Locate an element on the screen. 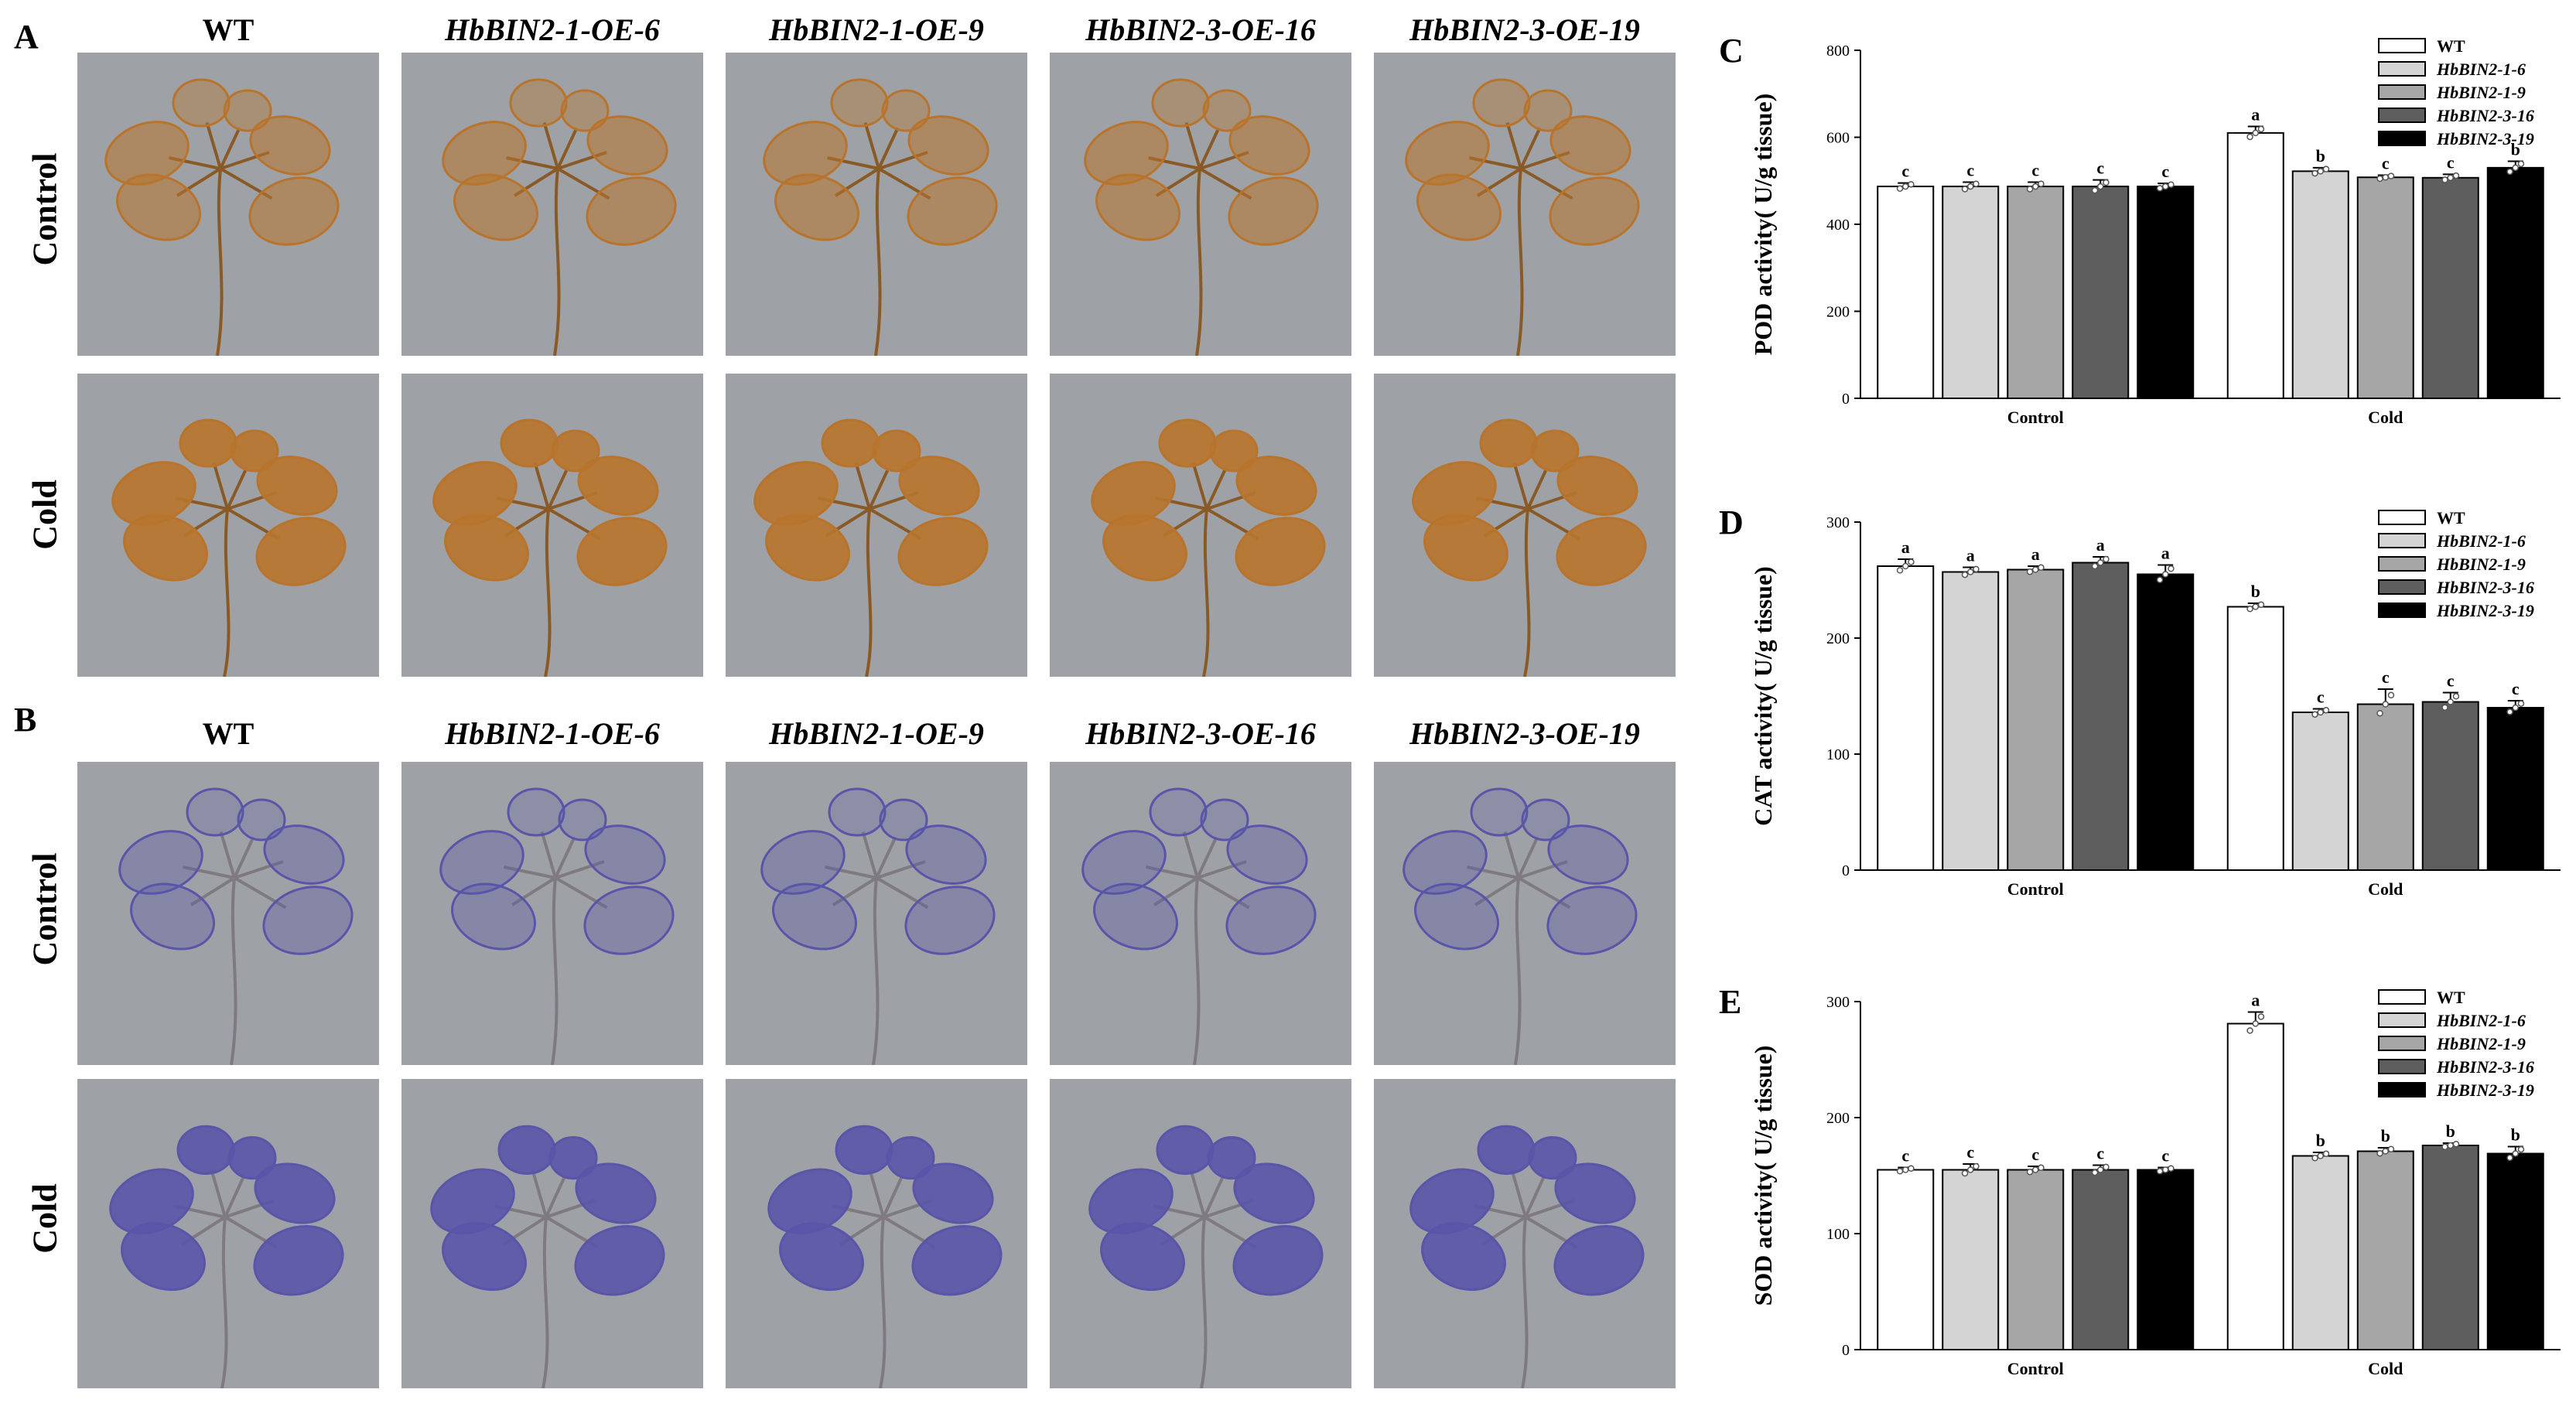 The width and height of the screenshot is (2576, 1403). y-tick-label: 300 is located at coordinates (1838, 1002).